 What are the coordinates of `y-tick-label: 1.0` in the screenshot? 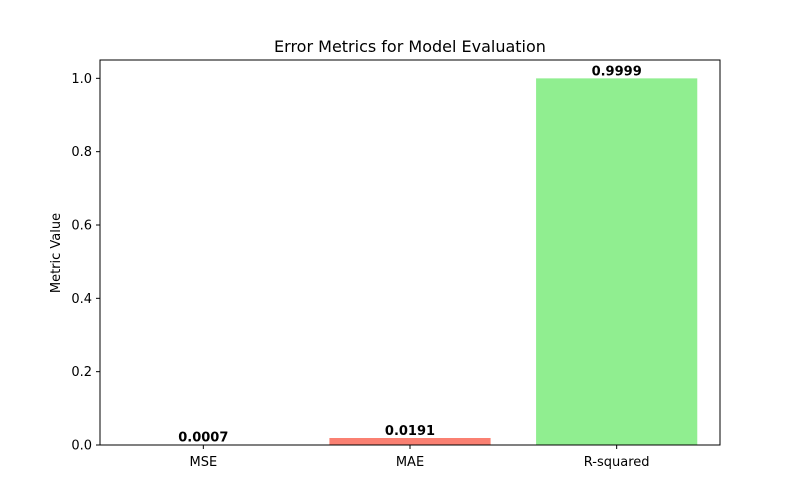 It's located at (81, 79).